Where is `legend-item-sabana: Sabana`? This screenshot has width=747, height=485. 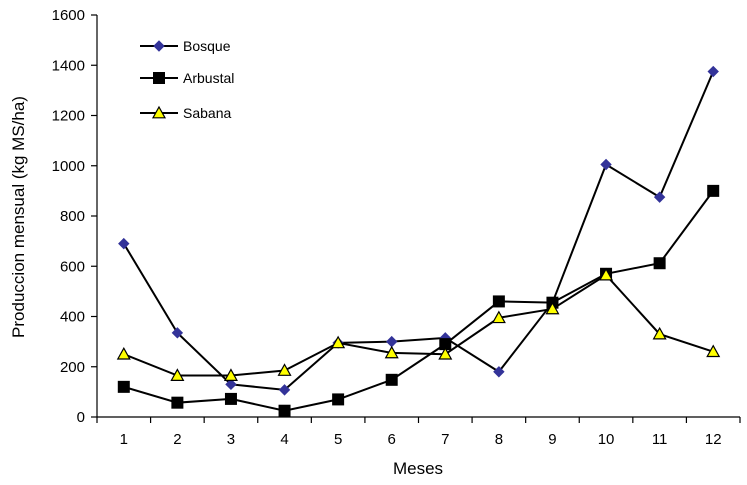
legend-item-sabana: Sabana is located at coordinates (185, 113).